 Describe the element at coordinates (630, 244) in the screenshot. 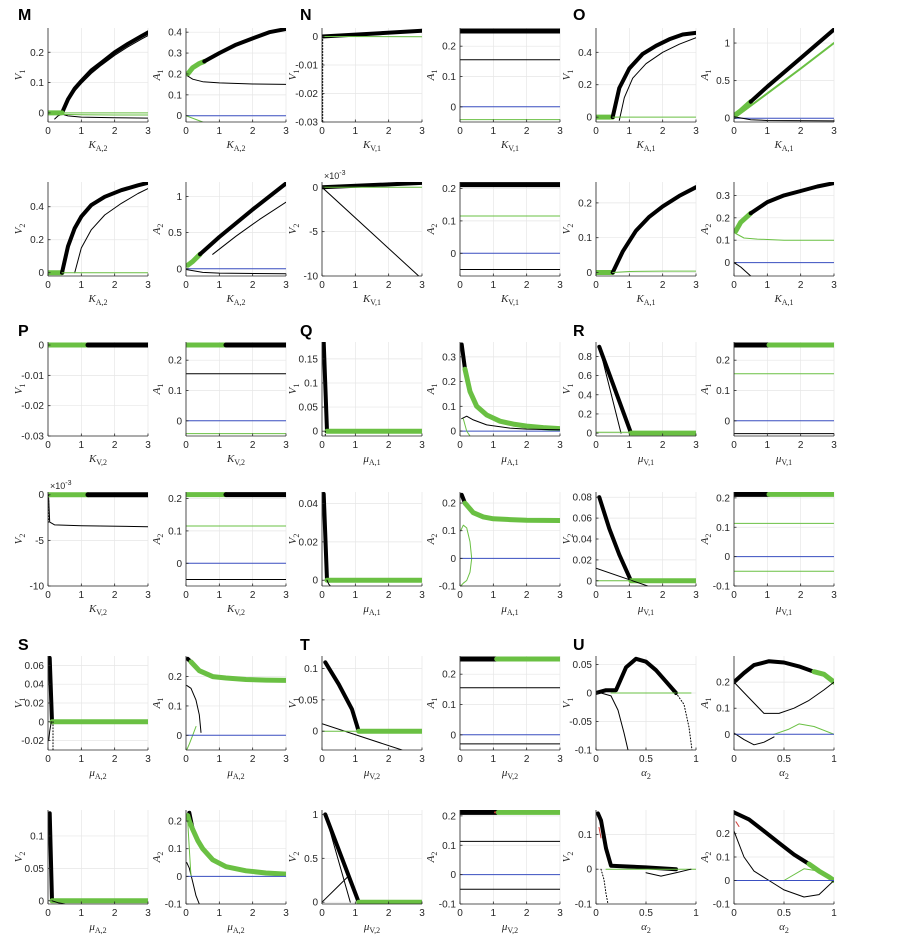

I see `panel-o3: 0 1 2 3 0 0.1 0.2 KA,1 V2` at that location.